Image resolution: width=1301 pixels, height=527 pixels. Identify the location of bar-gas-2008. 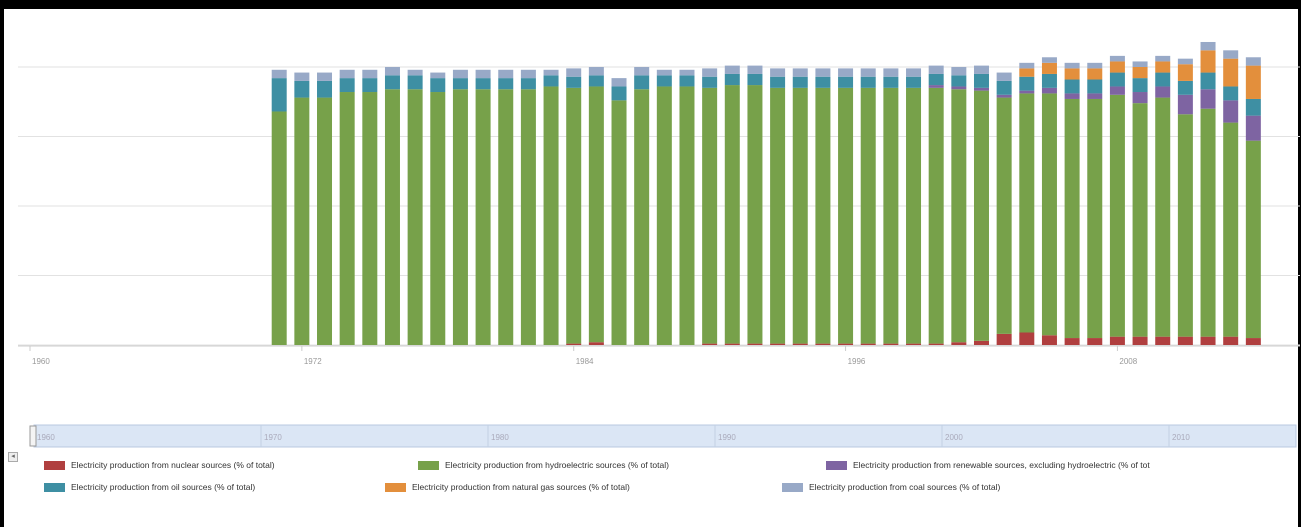
(1117, 67).